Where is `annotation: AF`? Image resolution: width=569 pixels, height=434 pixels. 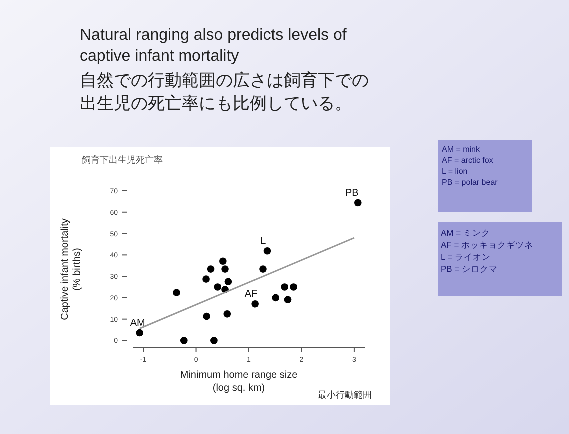
annotation: AF is located at coordinates (251, 294).